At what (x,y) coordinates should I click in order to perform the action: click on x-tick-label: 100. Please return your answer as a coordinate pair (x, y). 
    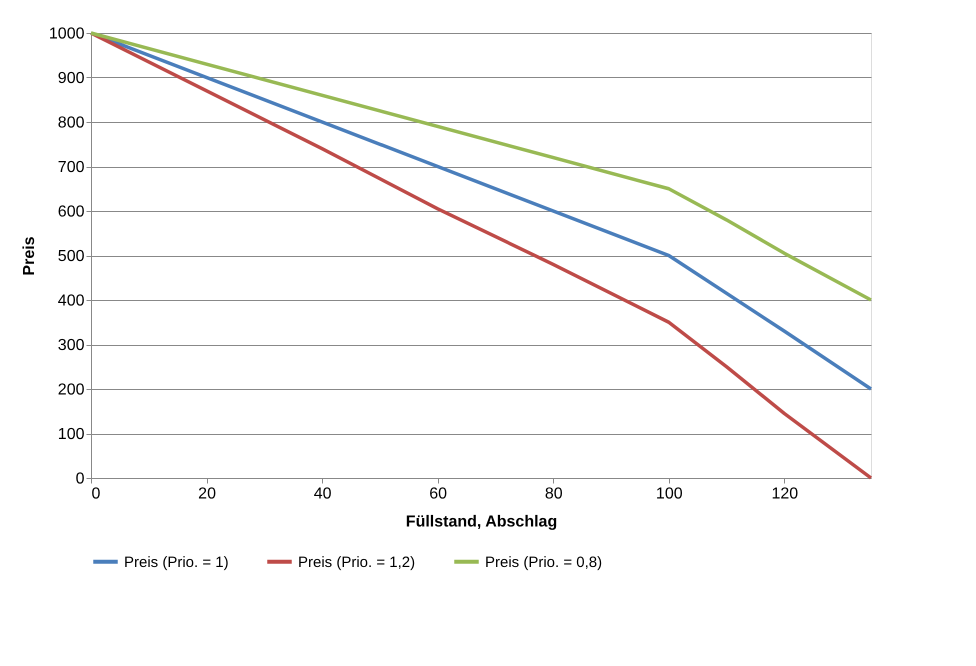
    Looking at the image, I should click on (669, 494).